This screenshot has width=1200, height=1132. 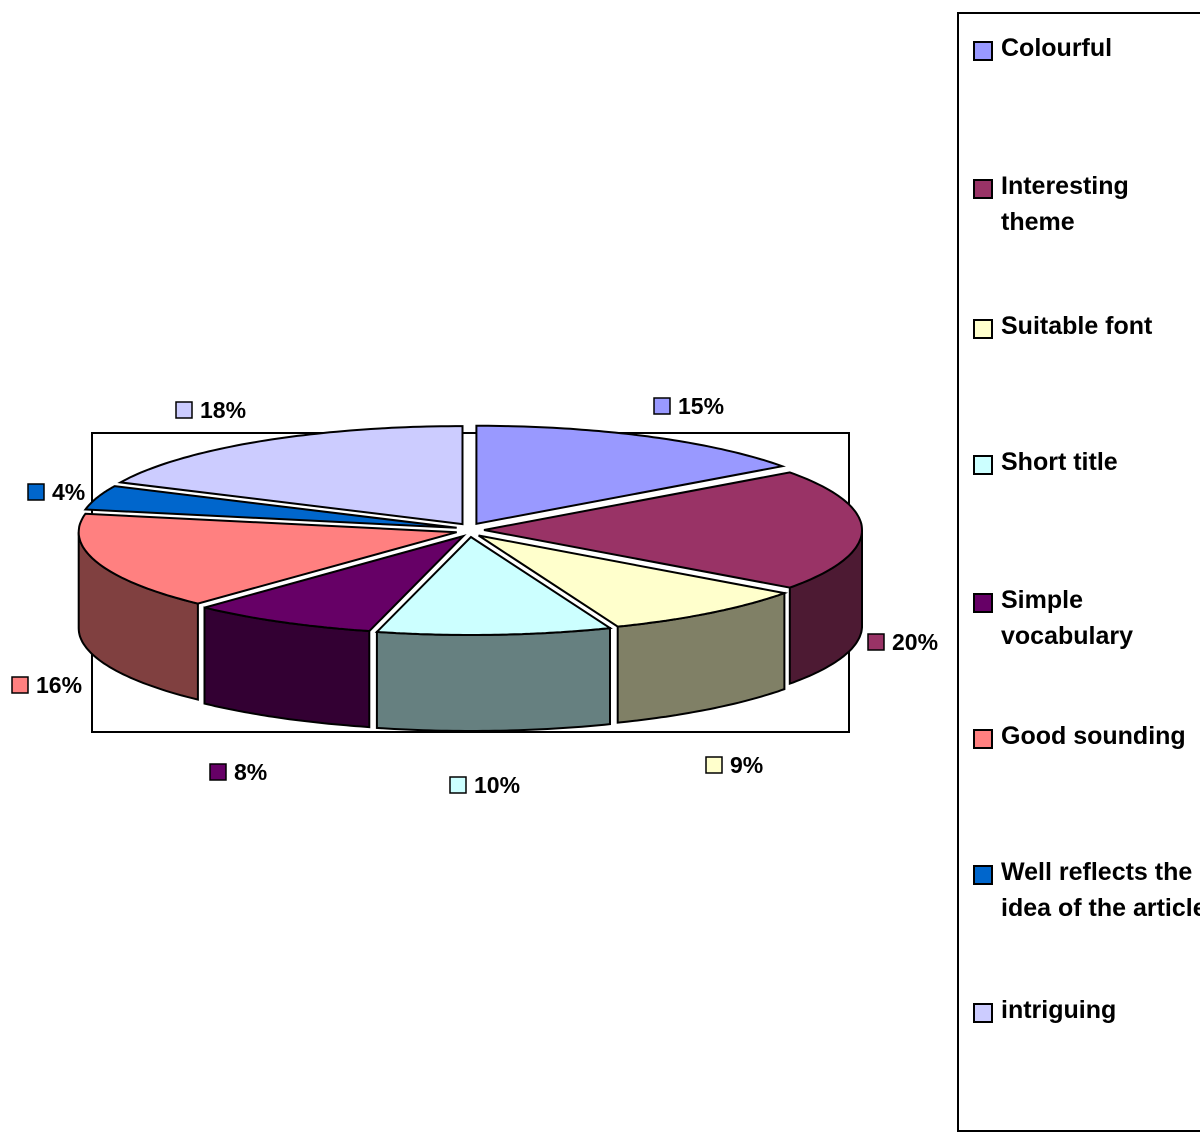 I want to click on legend-label: Short title, so click(x=1059, y=462).